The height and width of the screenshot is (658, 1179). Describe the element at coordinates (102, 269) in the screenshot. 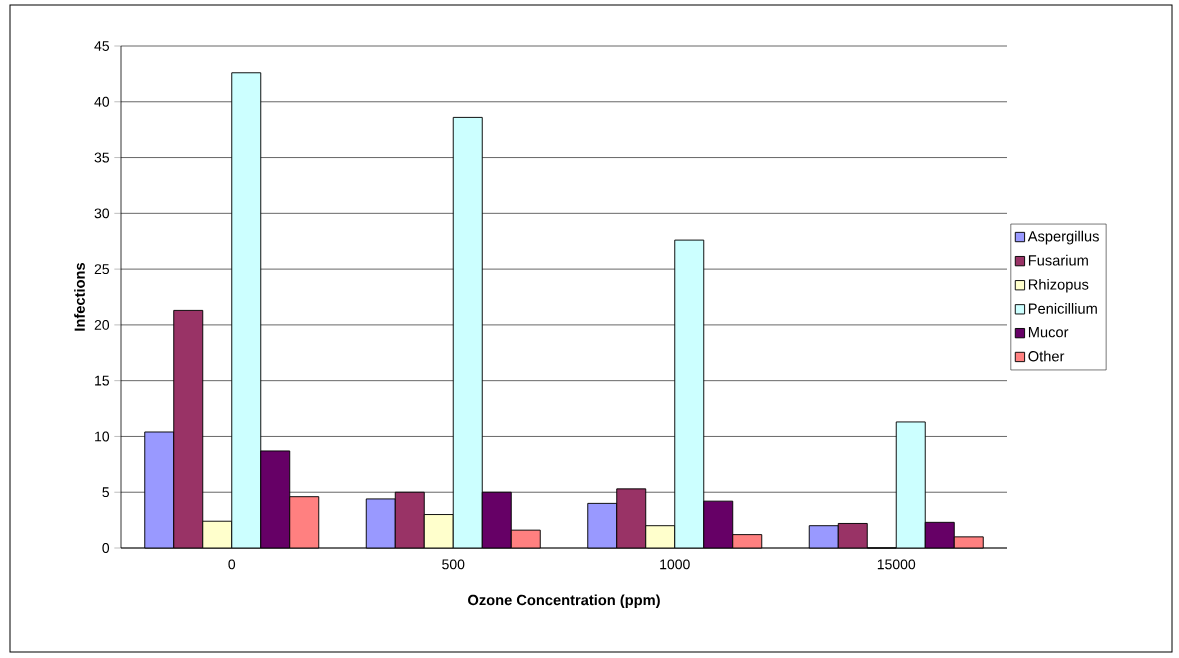

I see `y-tick-label: 25` at that location.